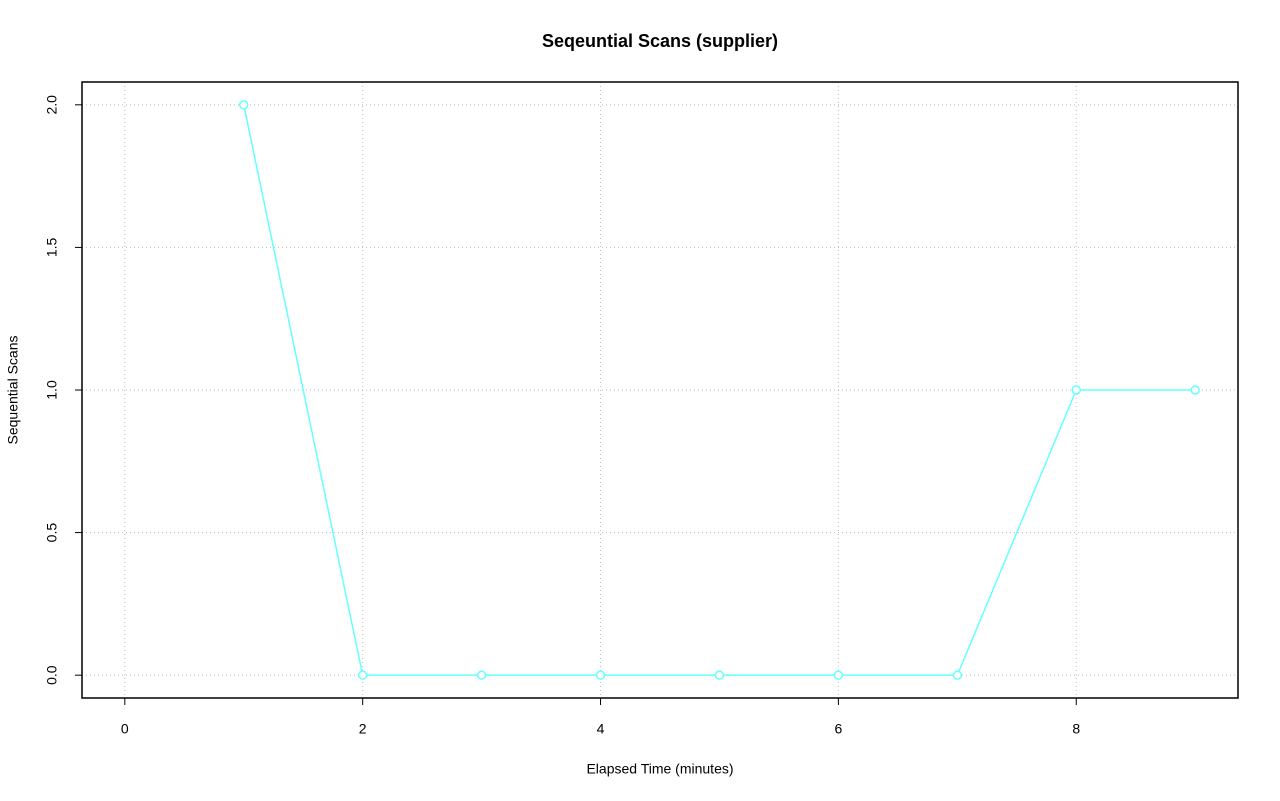  I want to click on x-tick-label: 4, so click(601, 729).